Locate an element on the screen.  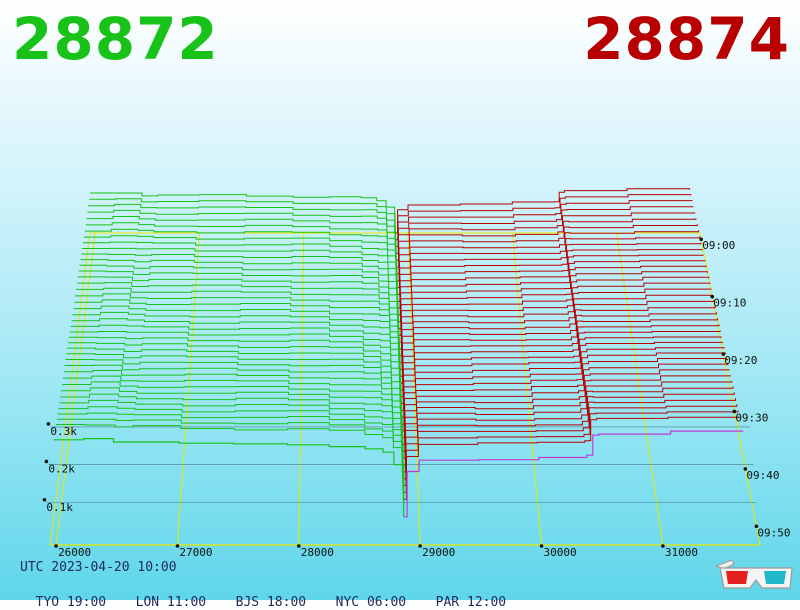
x-tick-label: 27000 is located at coordinates (195, 552).